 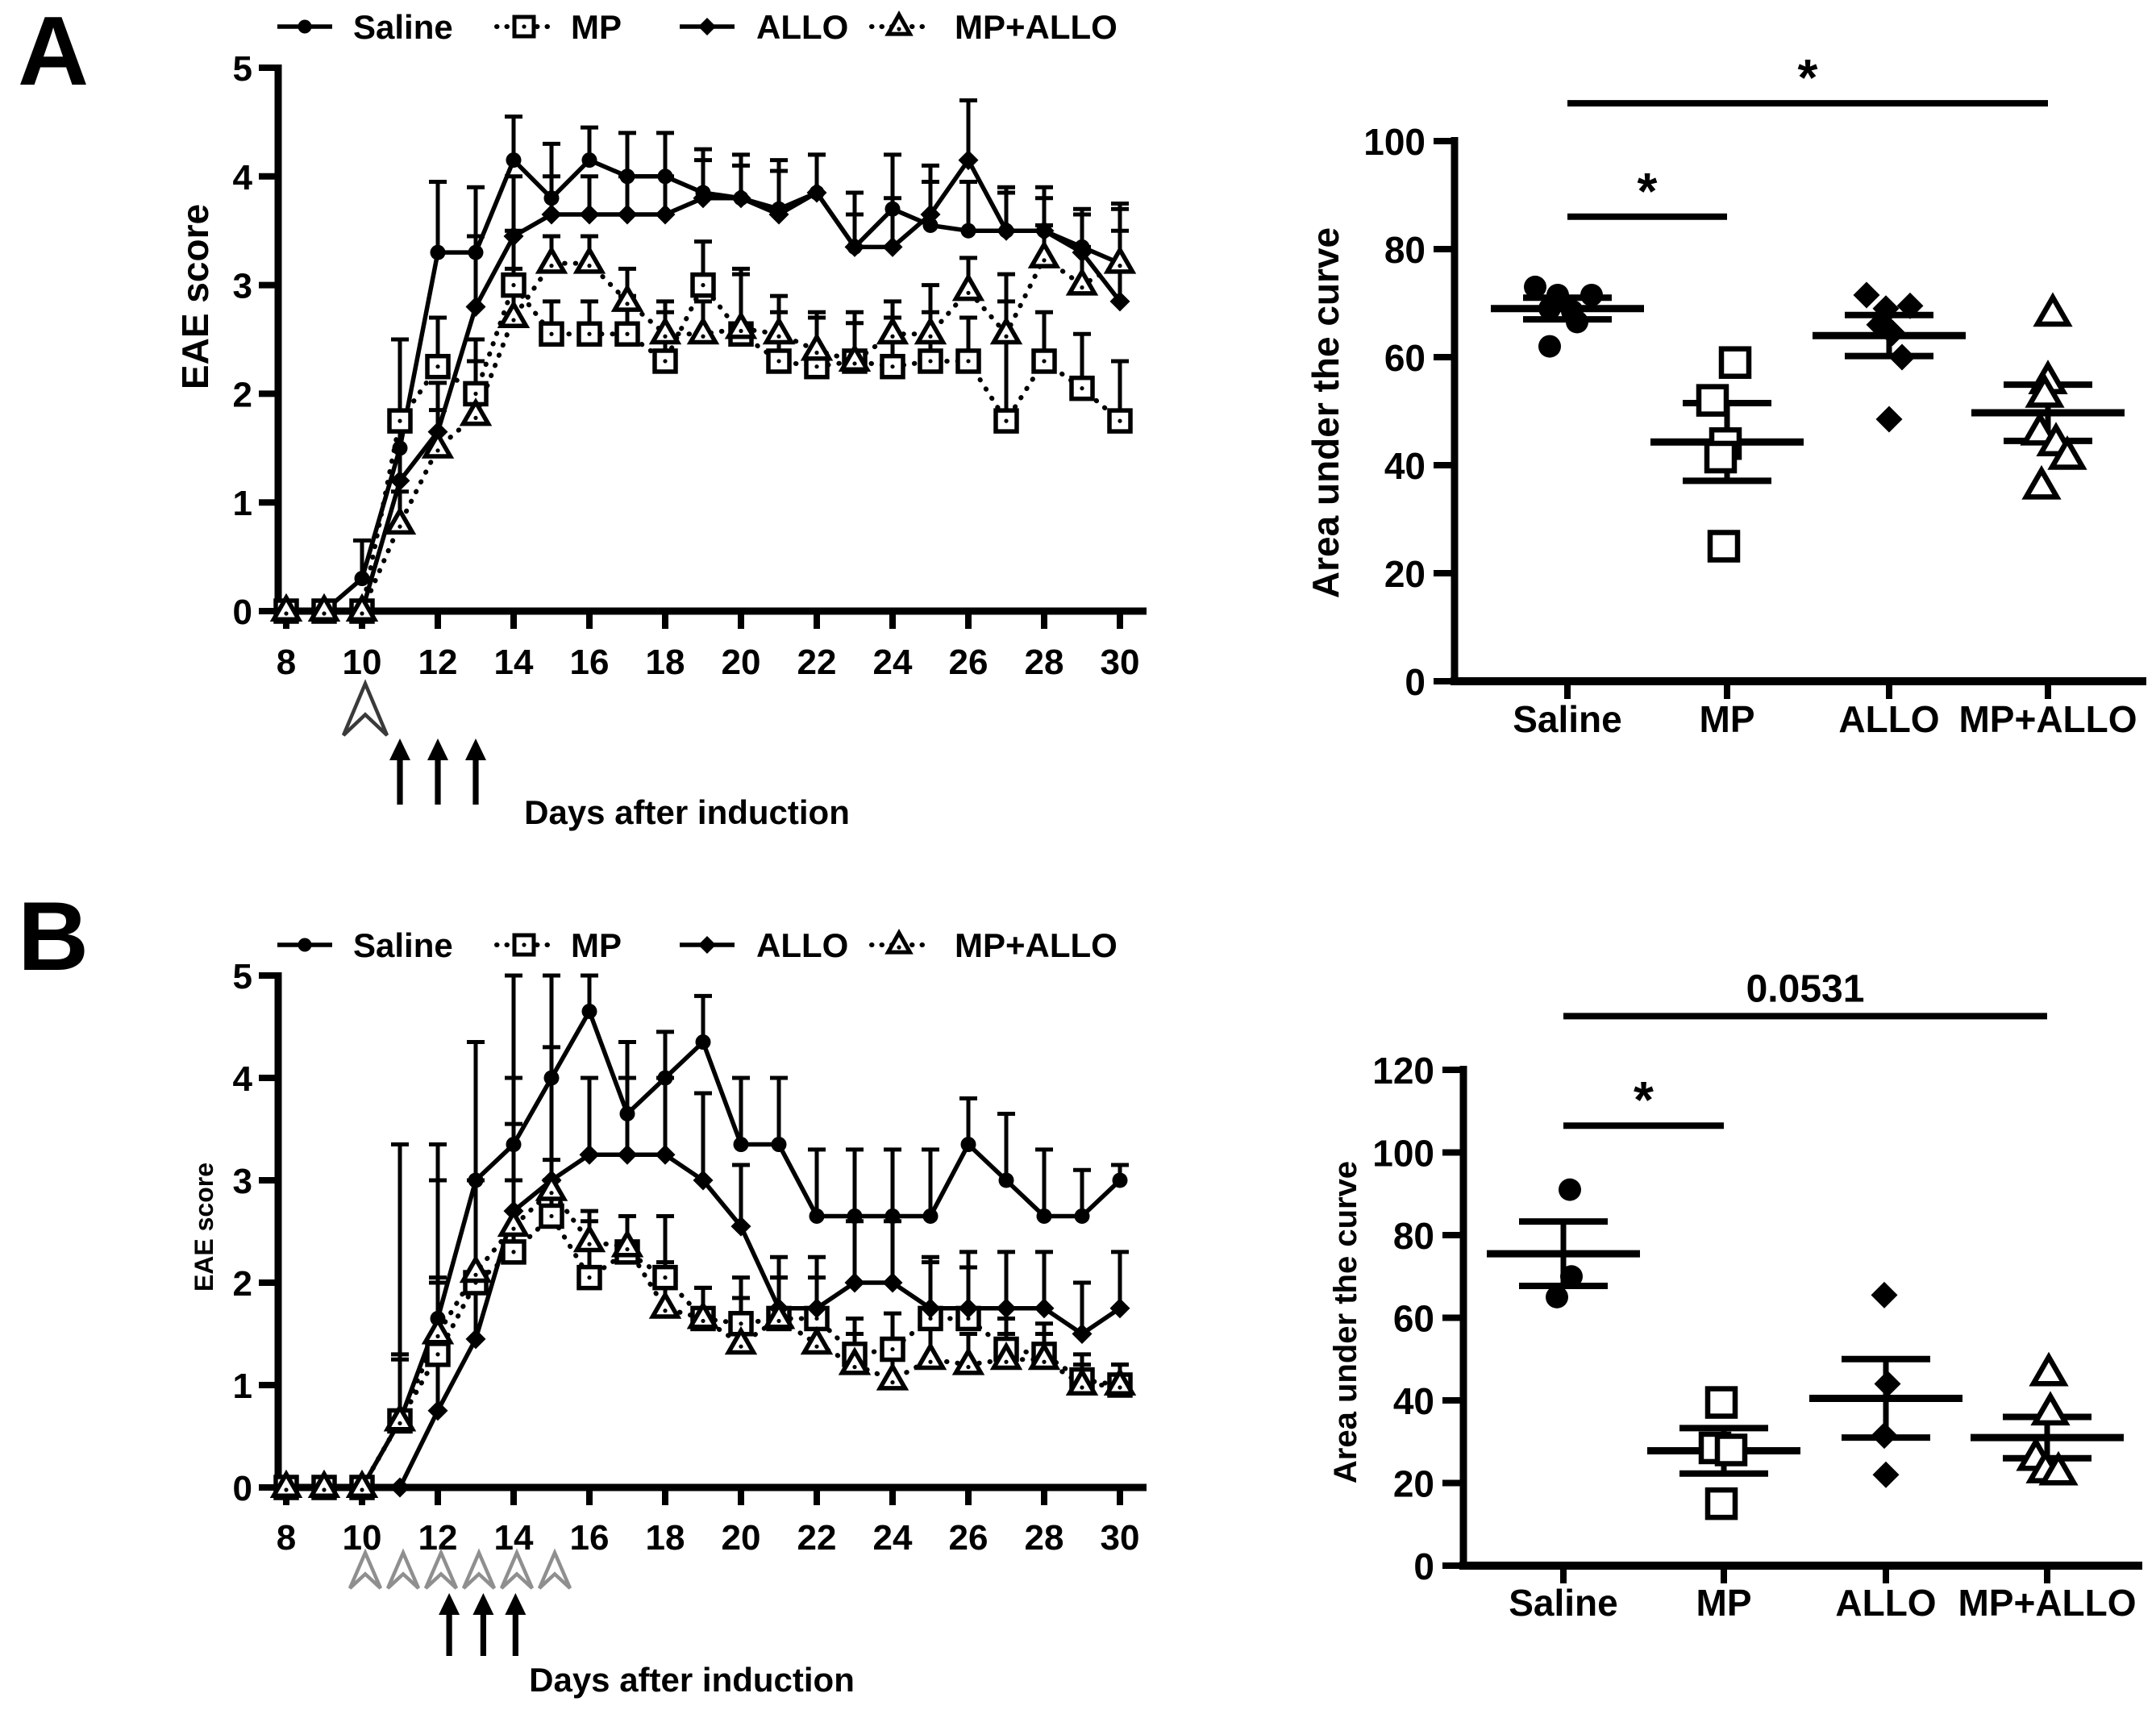 What do you see at coordinates (590, 662) in the screenshot?
I see `x-tick-label: 16` at bounding box center [590, 662].